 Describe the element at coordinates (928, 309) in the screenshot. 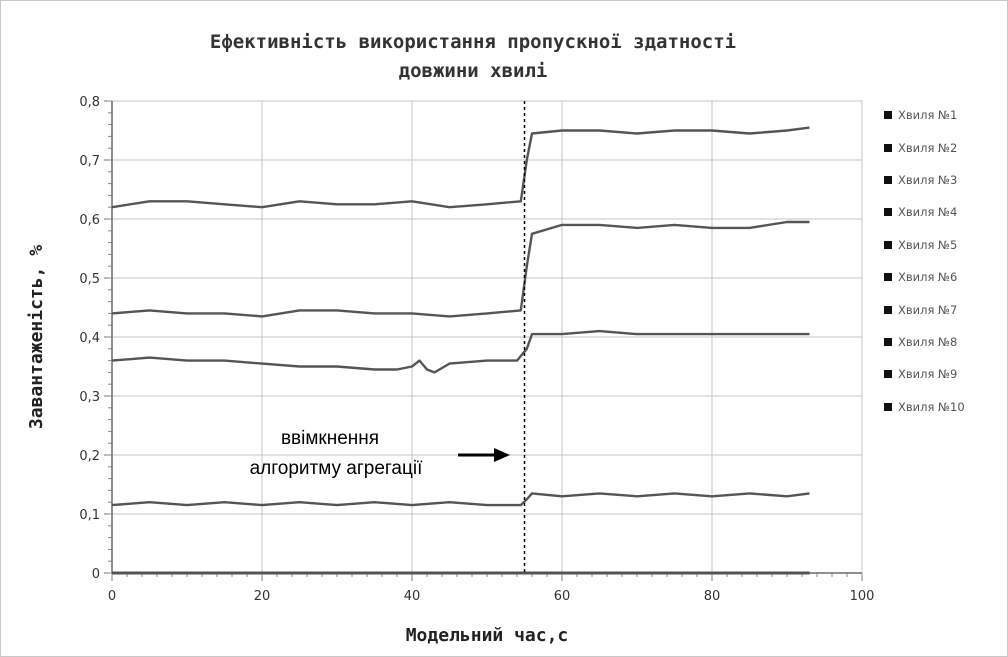

I see `legend-label: Хвиля №7` at that location.